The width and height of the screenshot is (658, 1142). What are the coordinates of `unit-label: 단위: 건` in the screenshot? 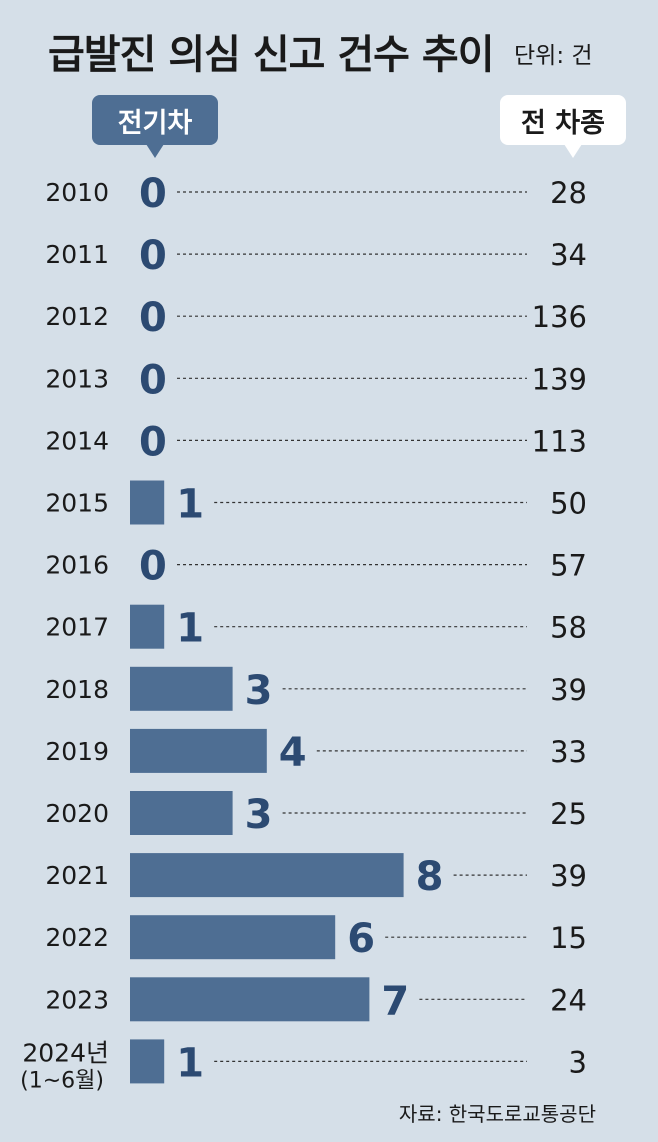 It's located at (553, 56).